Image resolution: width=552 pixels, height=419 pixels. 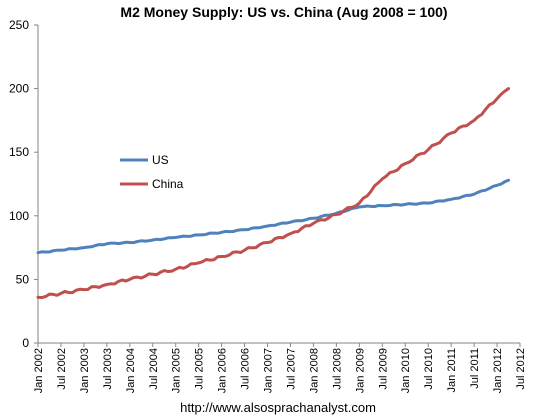 I want to click on x-tick-label: Jul 2011, so click(x=475, y=368).